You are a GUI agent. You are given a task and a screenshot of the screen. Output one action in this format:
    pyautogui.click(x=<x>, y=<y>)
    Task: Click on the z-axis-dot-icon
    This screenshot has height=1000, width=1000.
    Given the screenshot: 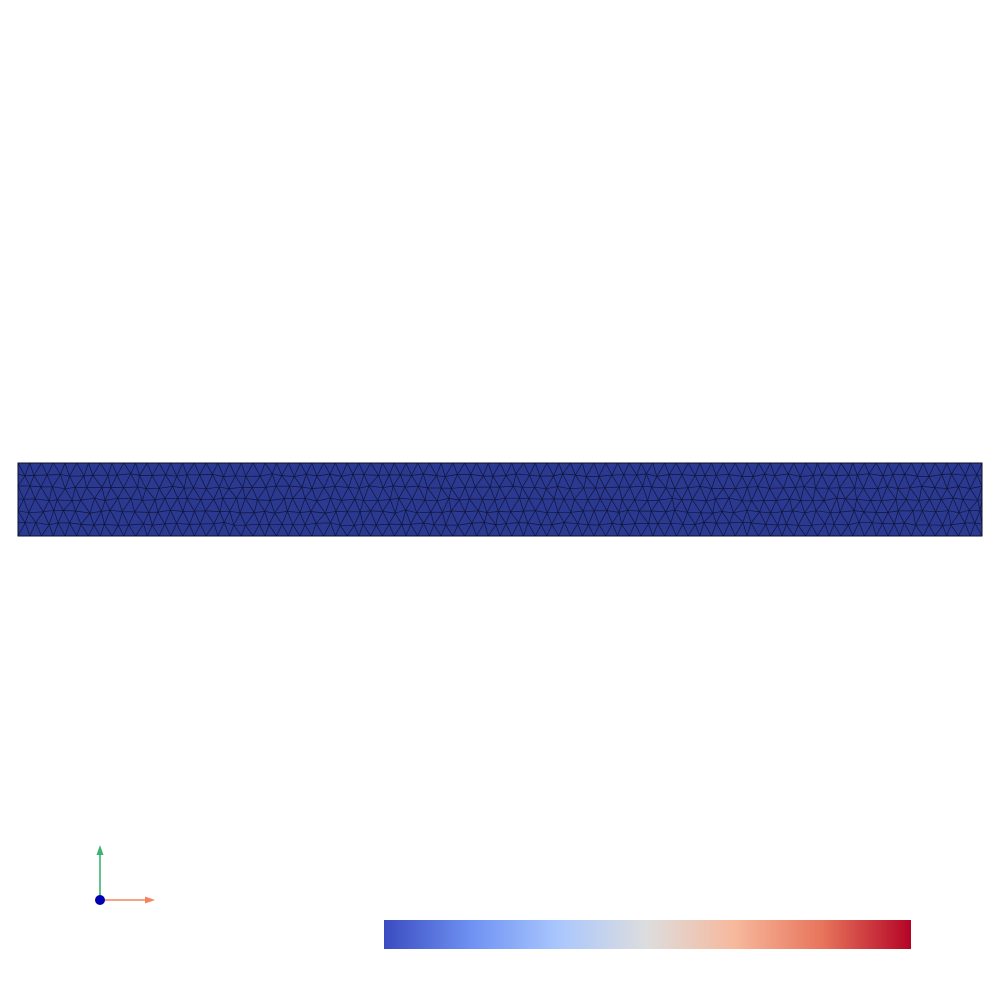 What is the action you would take?
    pyautogui.click(x=100, y=900)
    